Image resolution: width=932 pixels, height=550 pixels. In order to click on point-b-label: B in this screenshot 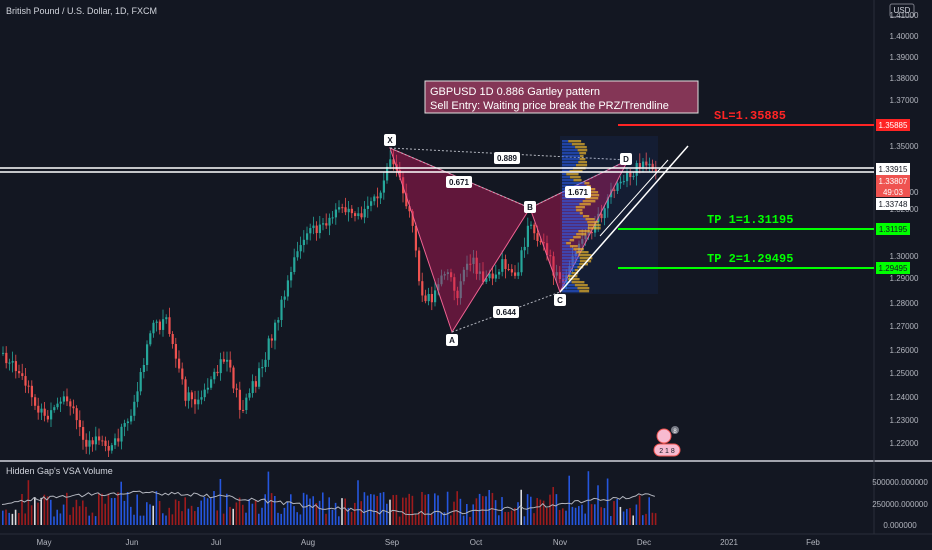, I will do `click(530, 207)`.